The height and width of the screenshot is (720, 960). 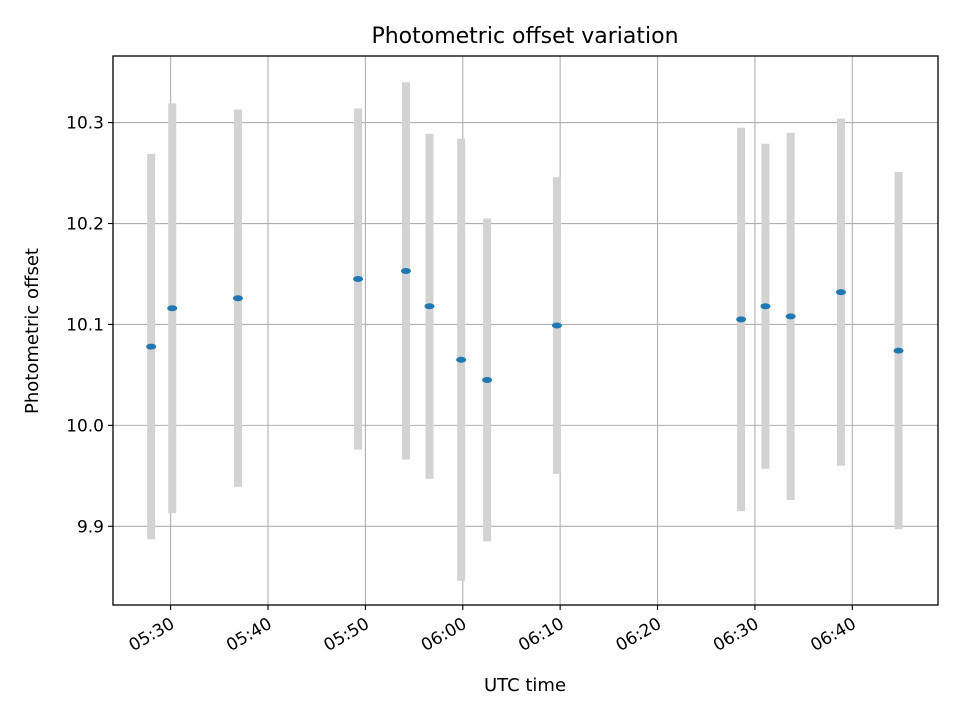 I want to click on y-tick-label: 10.3, so click(x=85, y=124).